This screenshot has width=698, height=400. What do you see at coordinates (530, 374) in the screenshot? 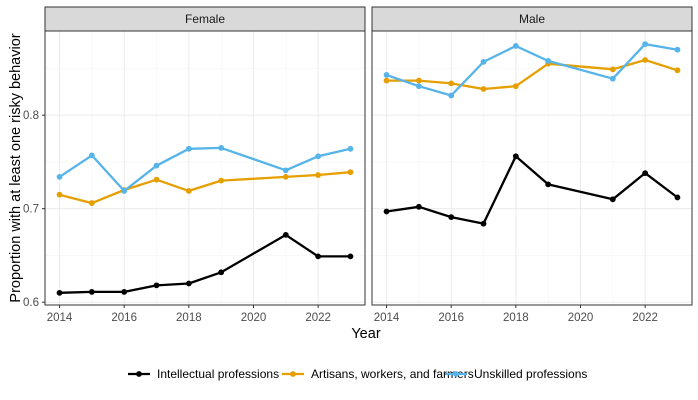
I see `legend-label-unskilled-professions: Unskilled professions` at bounding box center [530, 374].